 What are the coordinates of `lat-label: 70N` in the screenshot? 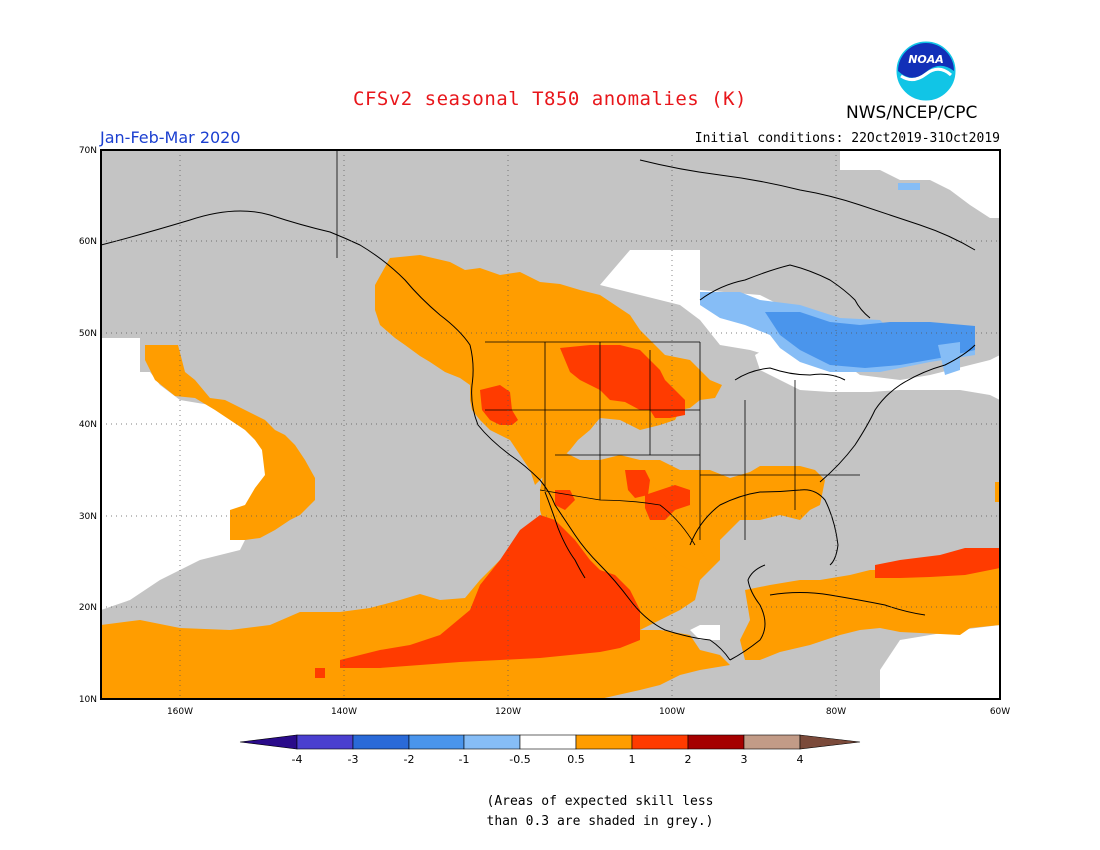 It's located at (88, 151).